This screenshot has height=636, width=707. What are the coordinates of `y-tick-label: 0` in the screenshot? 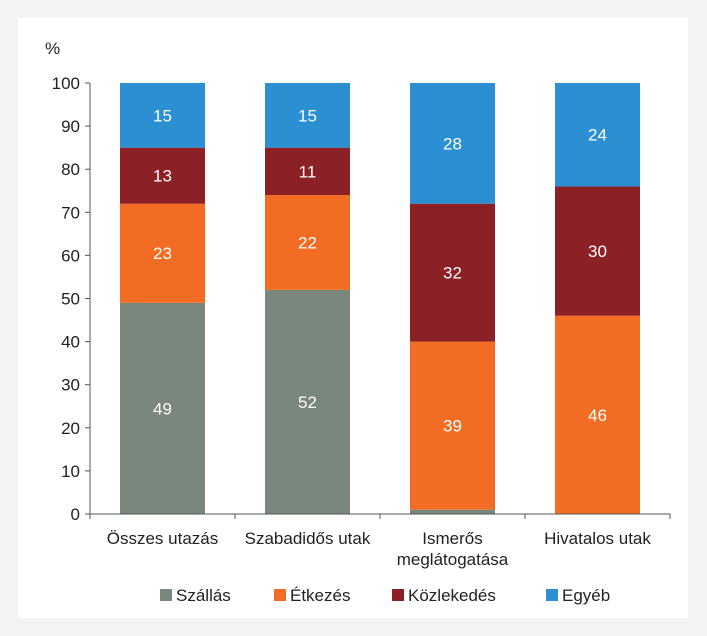 It's located at (75, 514).